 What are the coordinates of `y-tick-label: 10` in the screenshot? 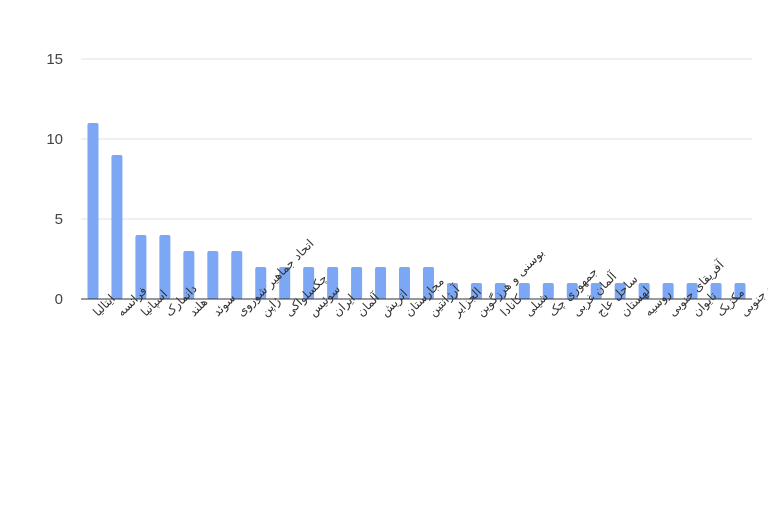 It's located at (54, 139).